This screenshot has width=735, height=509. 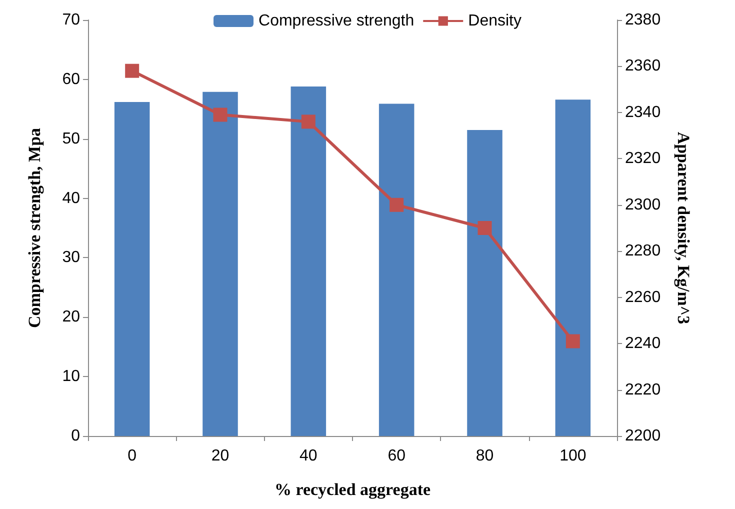 What do you see at coordinates (643, 389) in the screenshot?
I see `y2-tick-label: 2220` at bounding box center [643, 389].